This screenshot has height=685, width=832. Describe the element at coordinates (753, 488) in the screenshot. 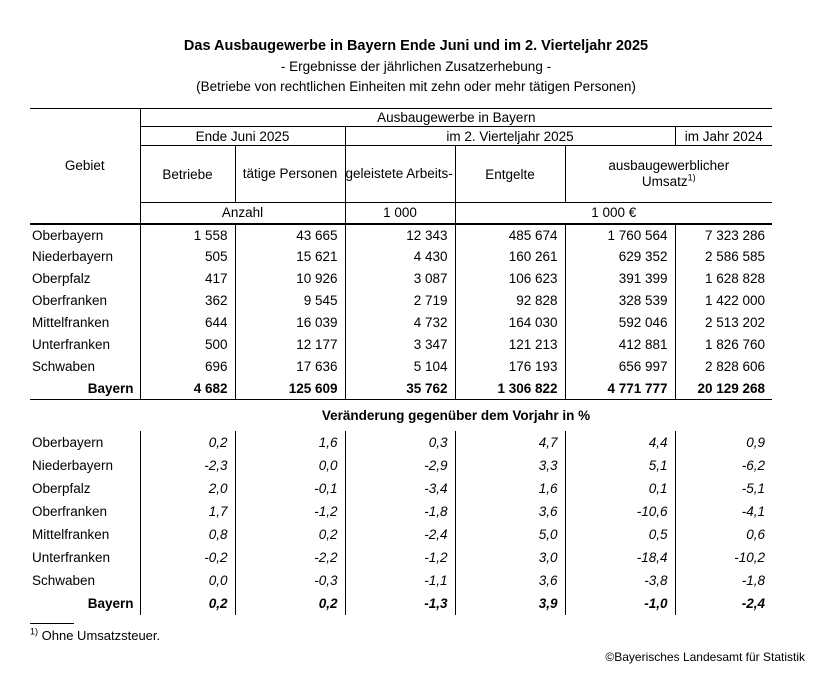

I see `value-cell: -5,1` at that location.